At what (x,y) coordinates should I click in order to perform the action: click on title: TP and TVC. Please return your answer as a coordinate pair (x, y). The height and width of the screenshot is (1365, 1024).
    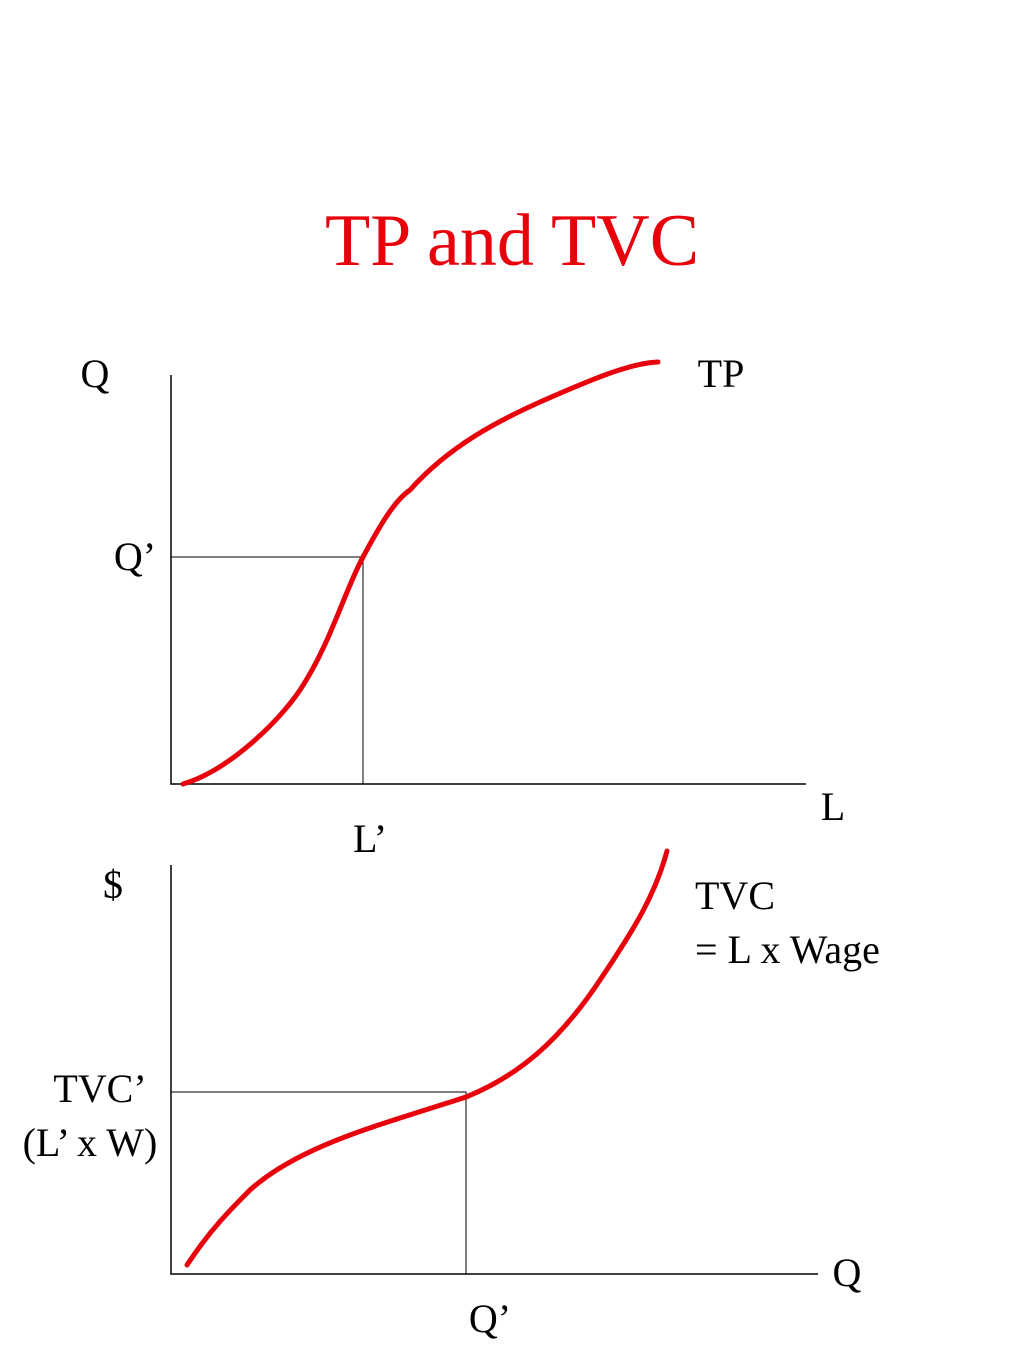
    Looking at the image, I should click on (512, 241).